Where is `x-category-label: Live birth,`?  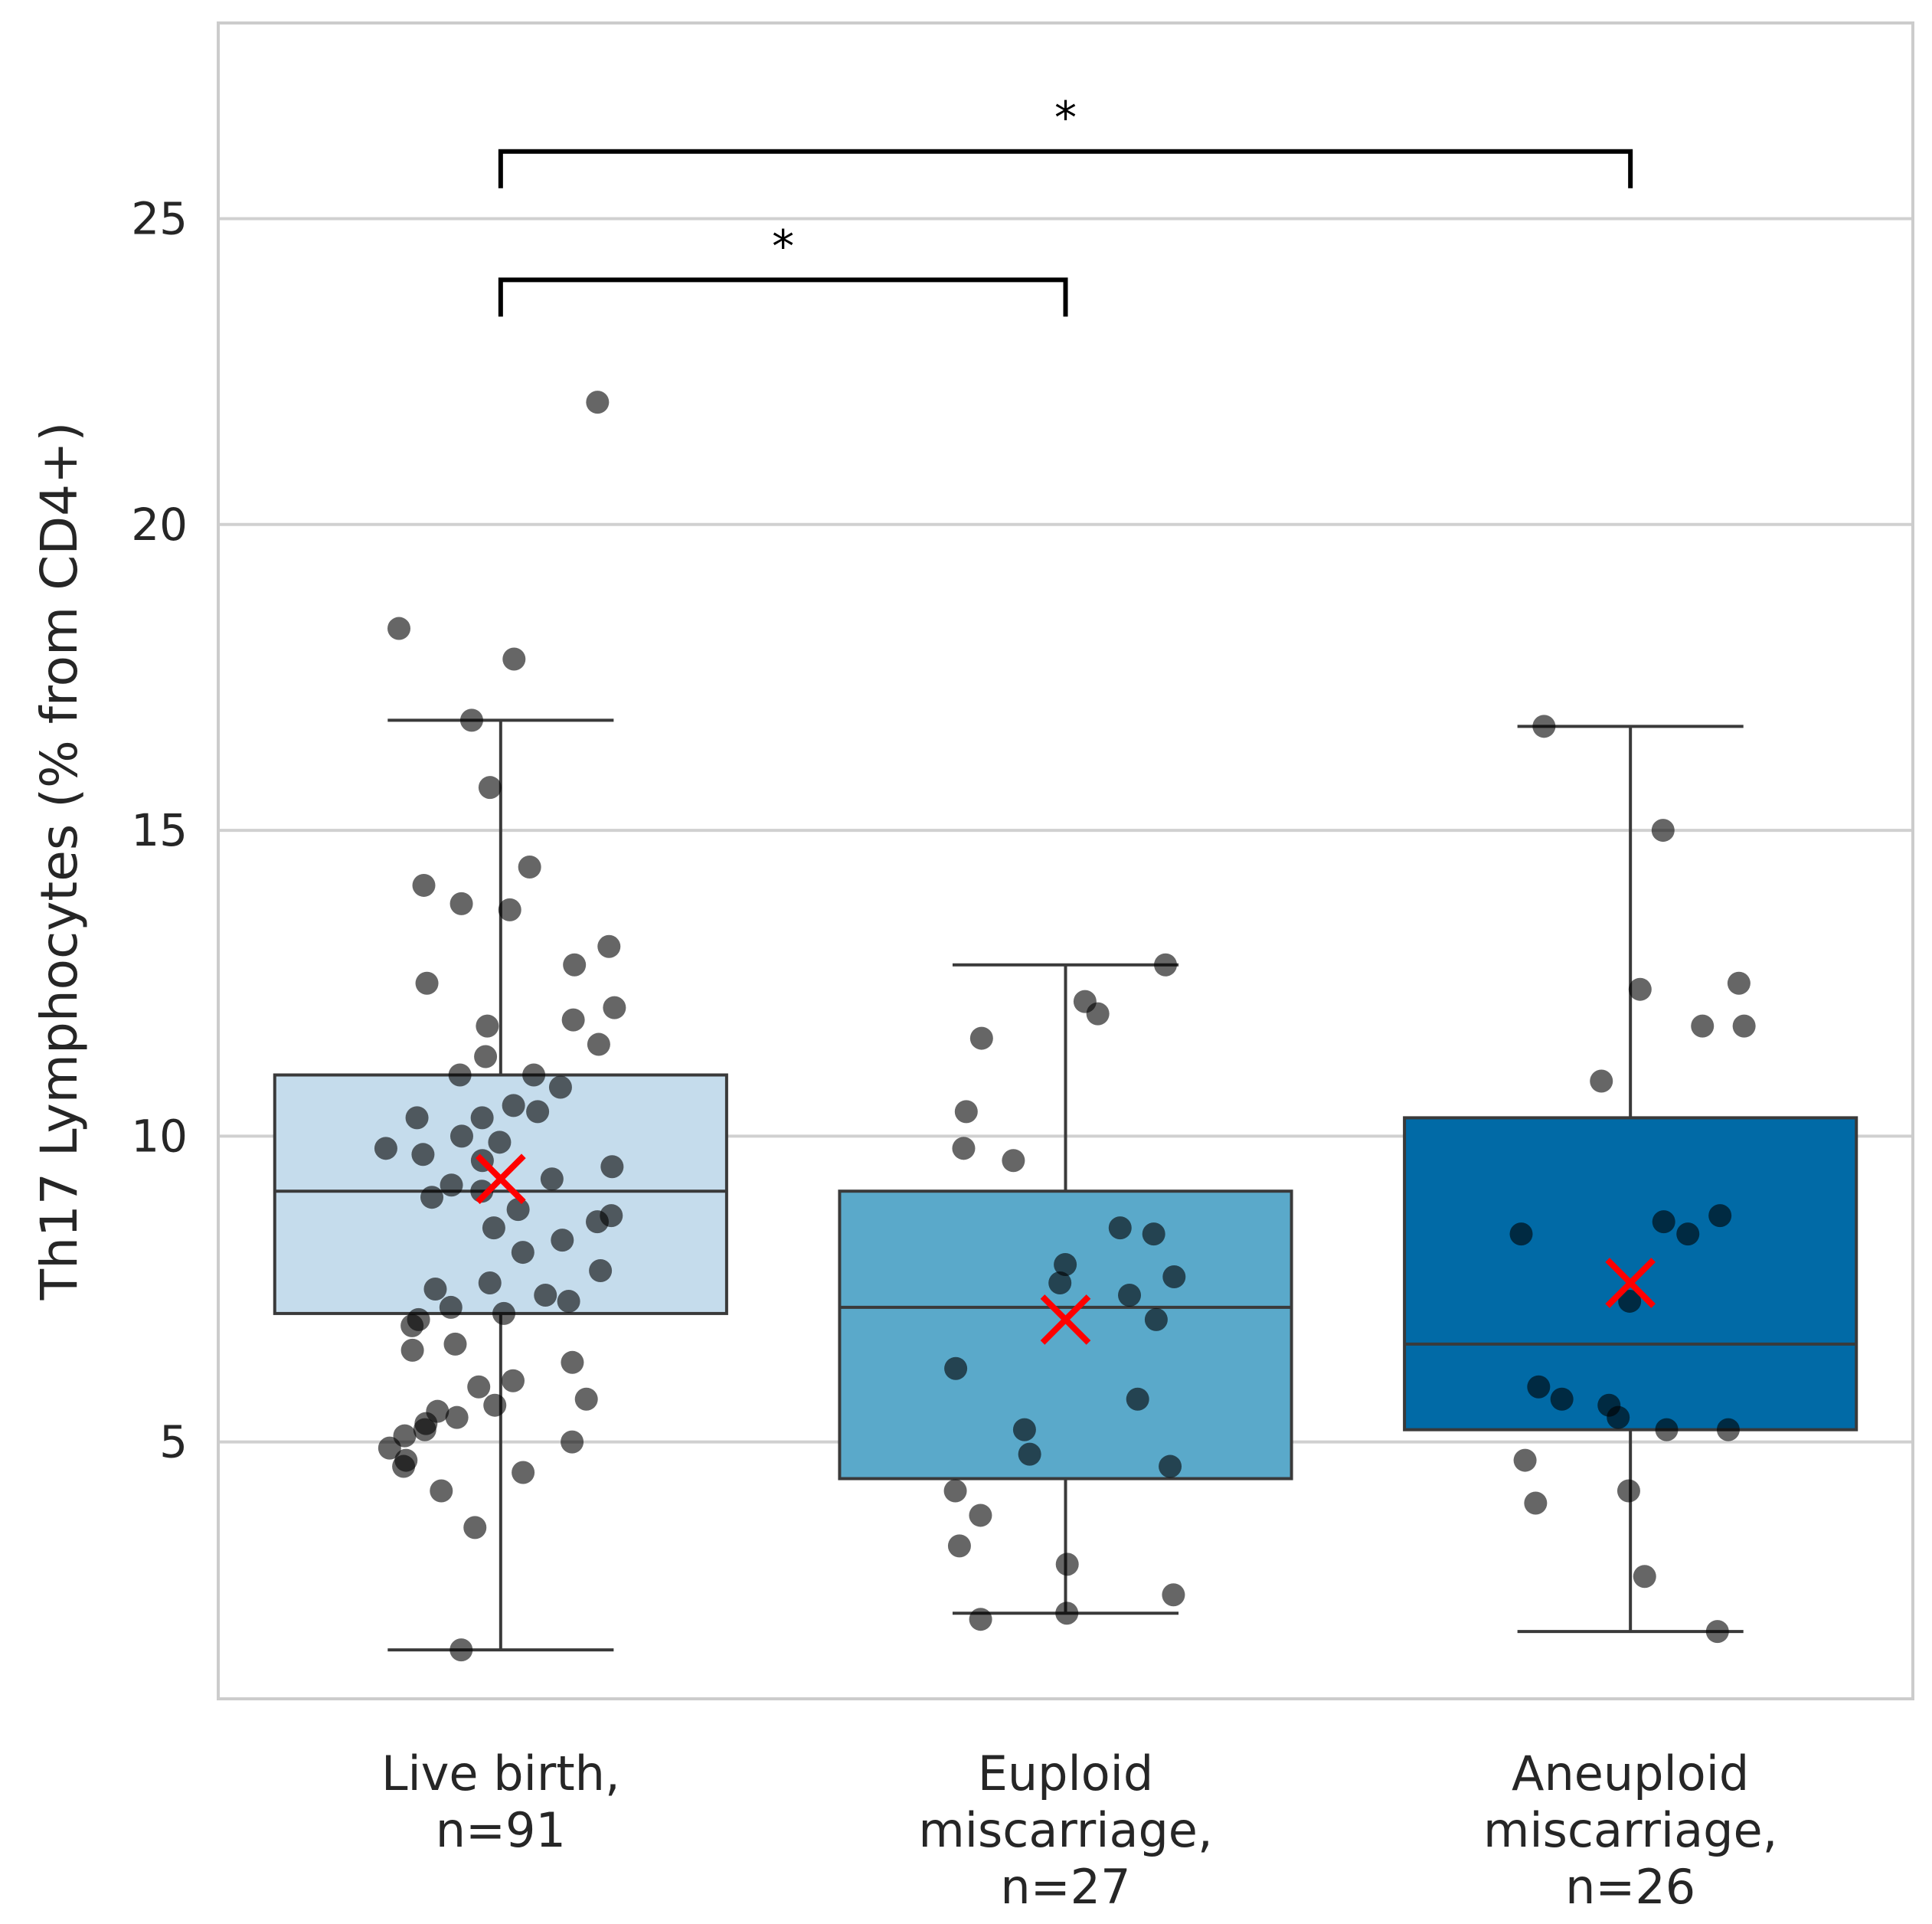
x-category-label: Live birth, is located at coordinates (500, 1773).